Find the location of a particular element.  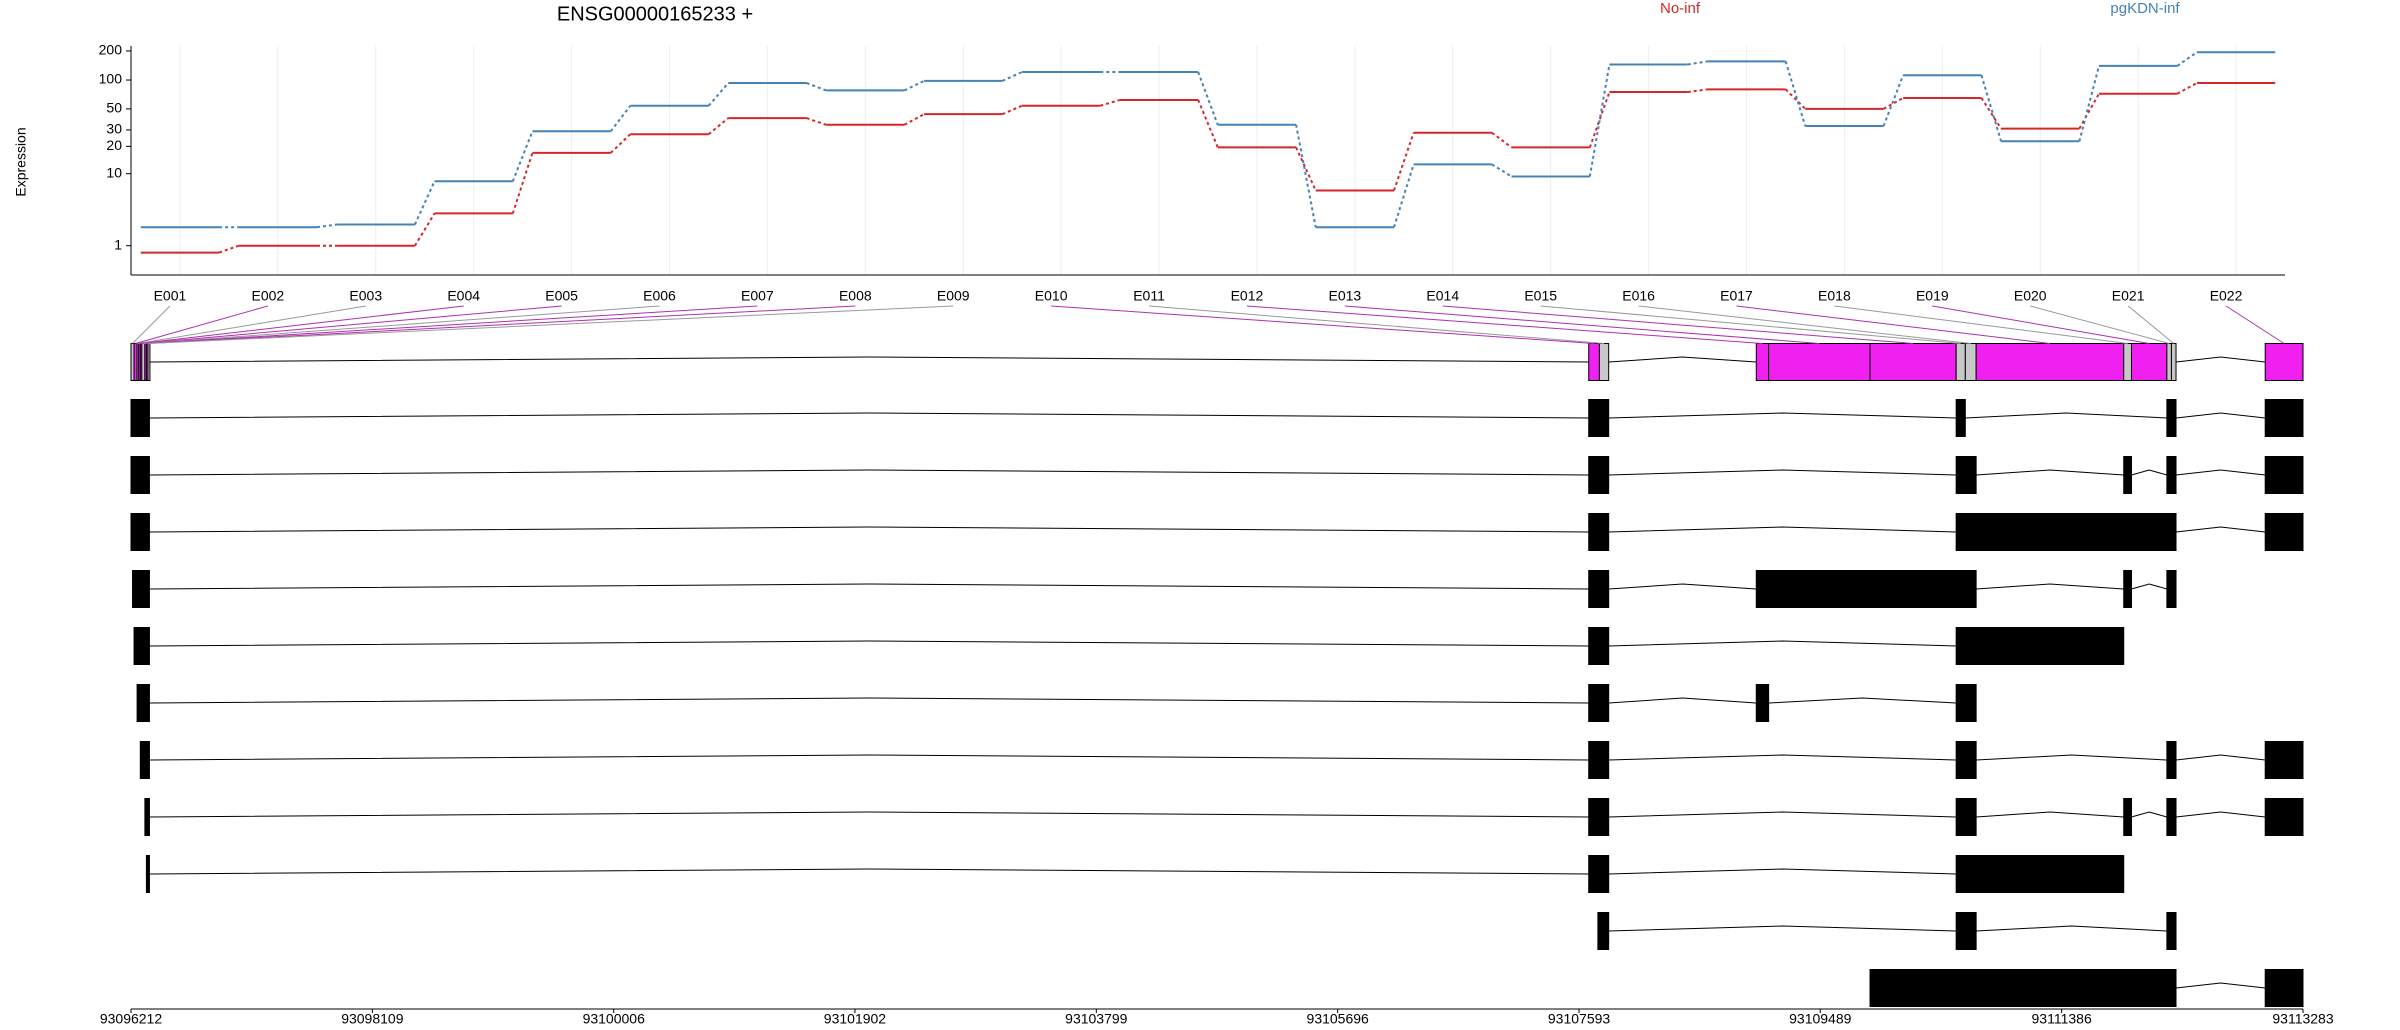

legend-label: pgKDN-inf is located at coordinates (2145, 8).